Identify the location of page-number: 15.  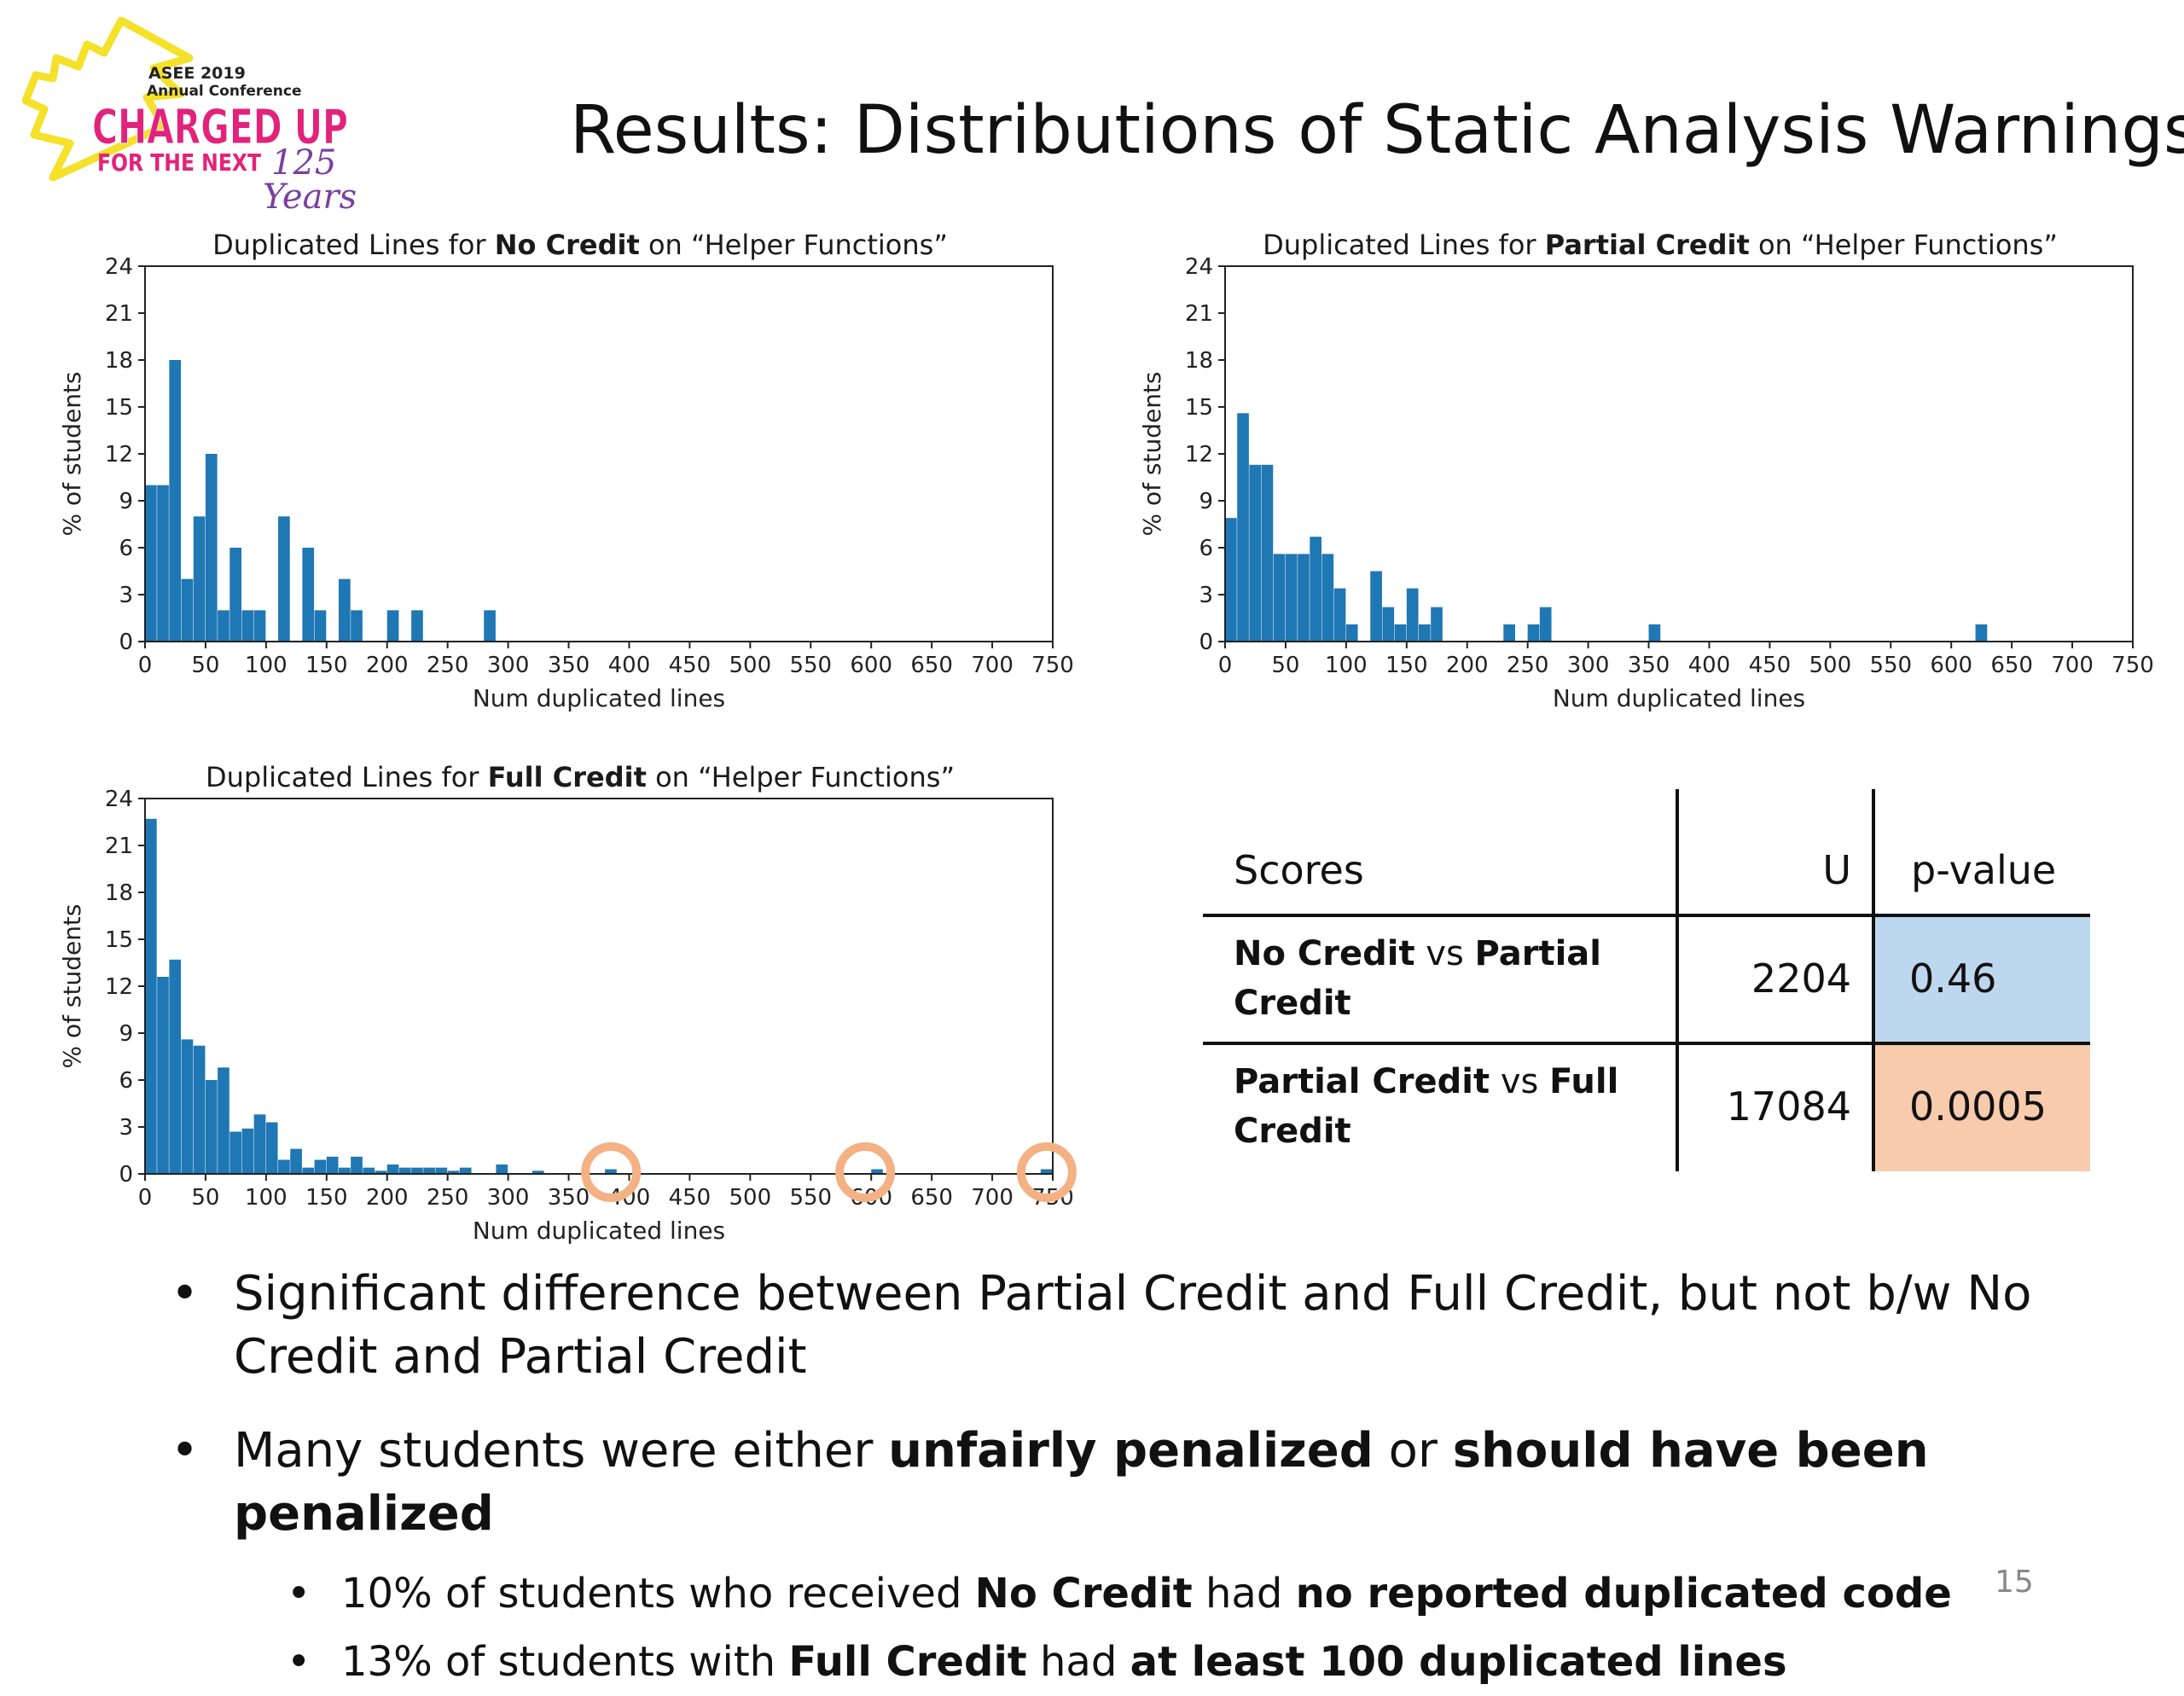
(2014, 1583).